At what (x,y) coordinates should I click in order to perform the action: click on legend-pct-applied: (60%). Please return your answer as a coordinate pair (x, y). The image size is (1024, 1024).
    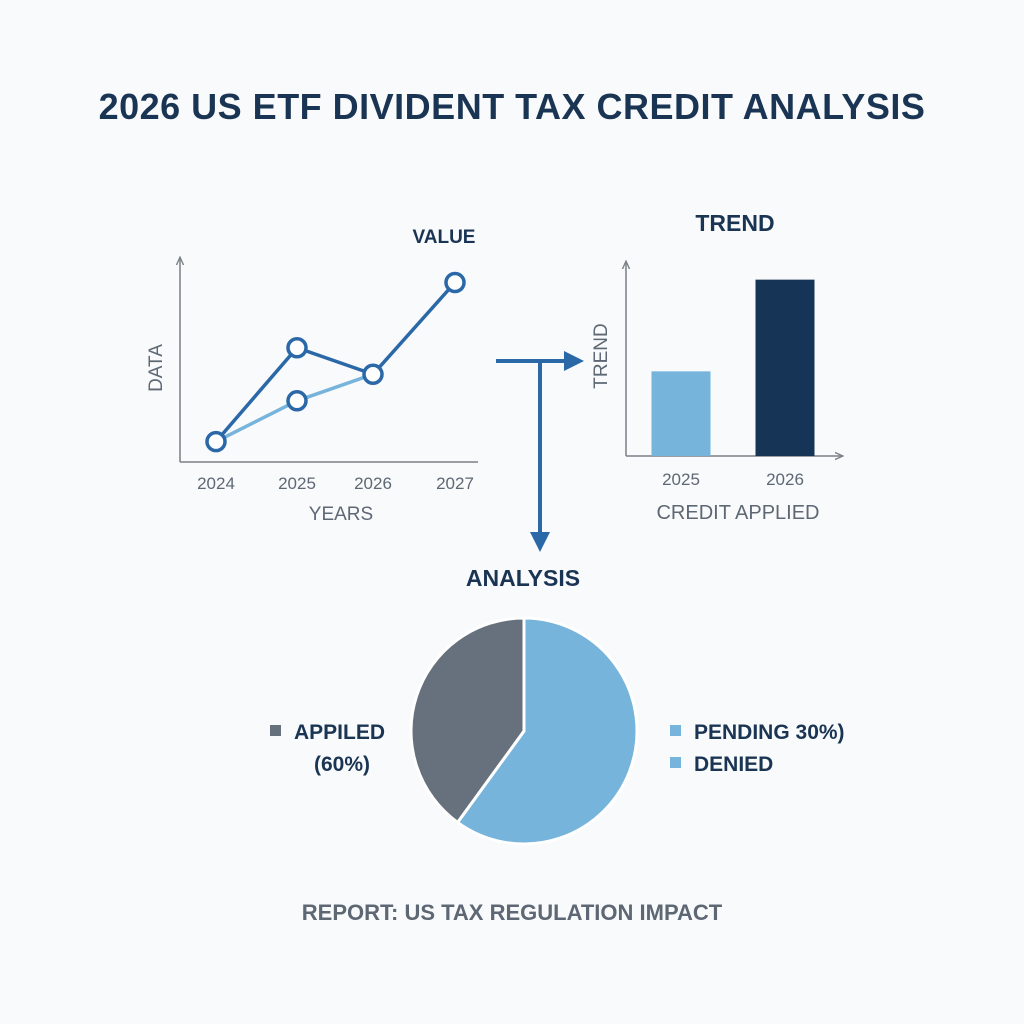
    Looking at the image, I should click on (342, 764).